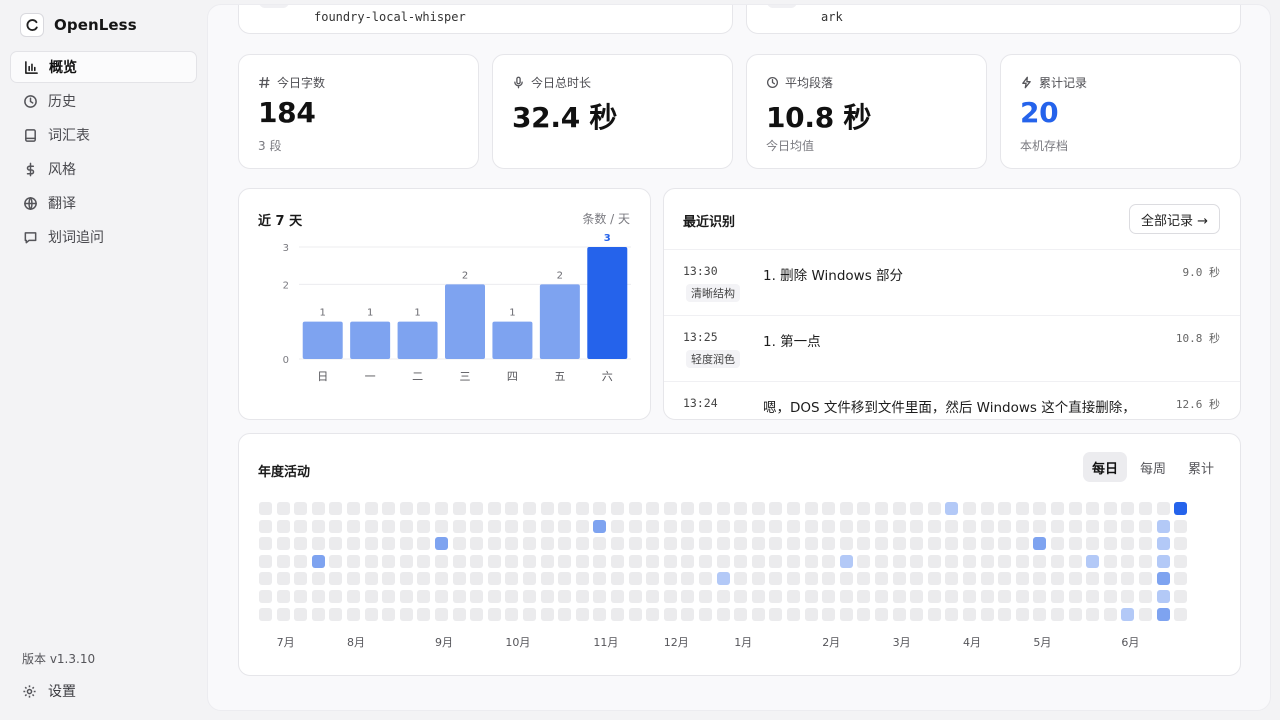 The width and height of the screenshot is (1280, 720). Describe the element at coordinates (103, 237) in the screenshot. I see `sidebar-item-followup: 划词追问` at that location.